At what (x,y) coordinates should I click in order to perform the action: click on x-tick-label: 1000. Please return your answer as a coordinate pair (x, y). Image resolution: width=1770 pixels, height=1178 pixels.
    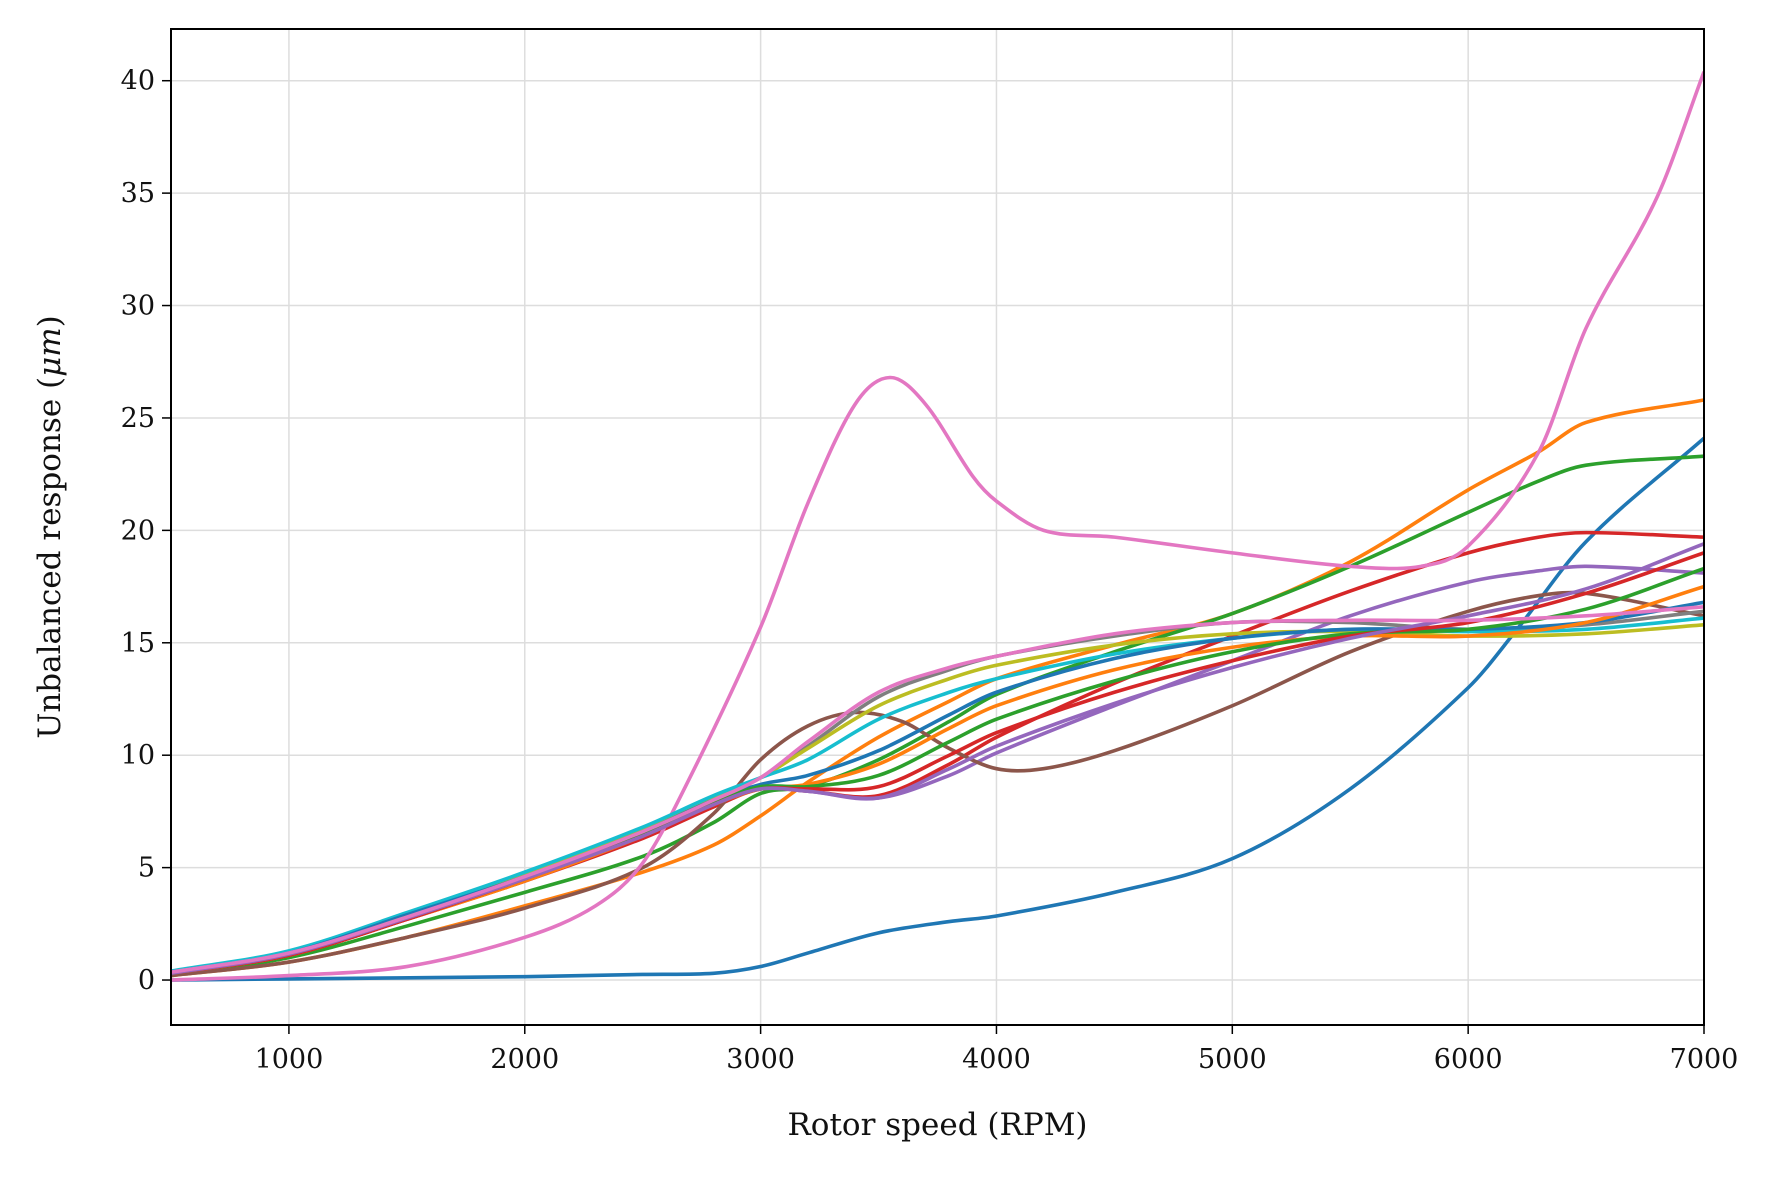
    Looking at the image, I should click on (289, 1059).